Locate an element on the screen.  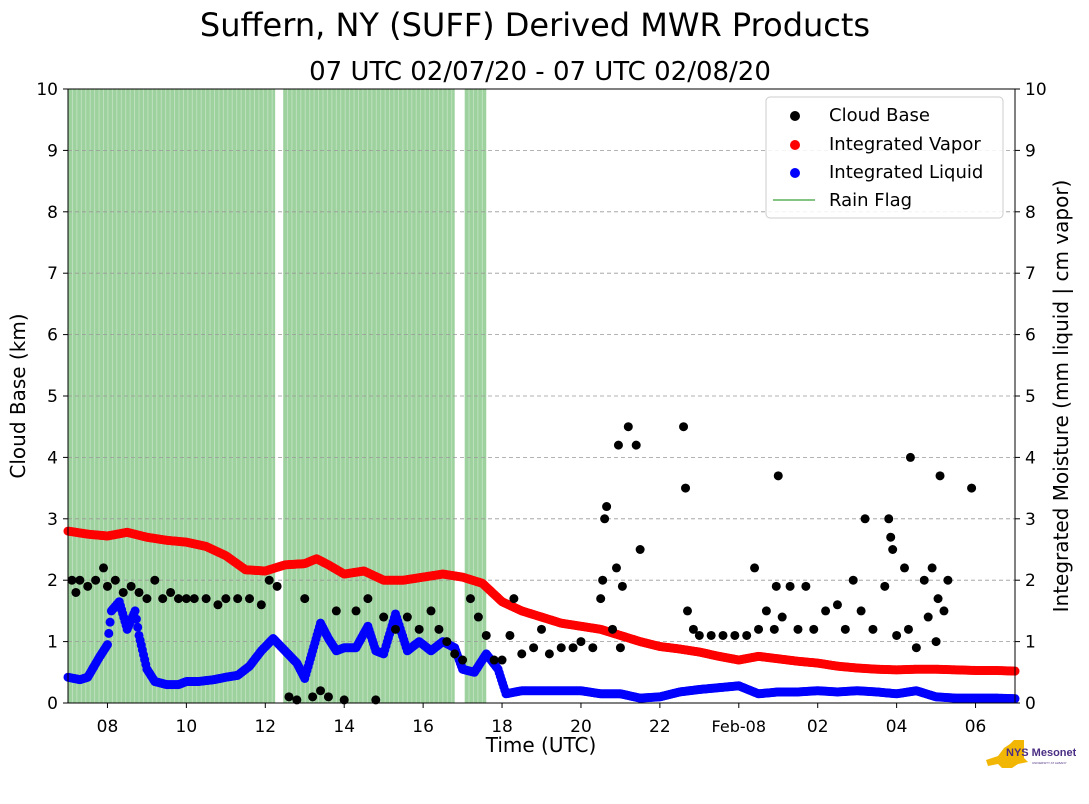
x-tick-label: 10 is located at coordinates (187, 727).